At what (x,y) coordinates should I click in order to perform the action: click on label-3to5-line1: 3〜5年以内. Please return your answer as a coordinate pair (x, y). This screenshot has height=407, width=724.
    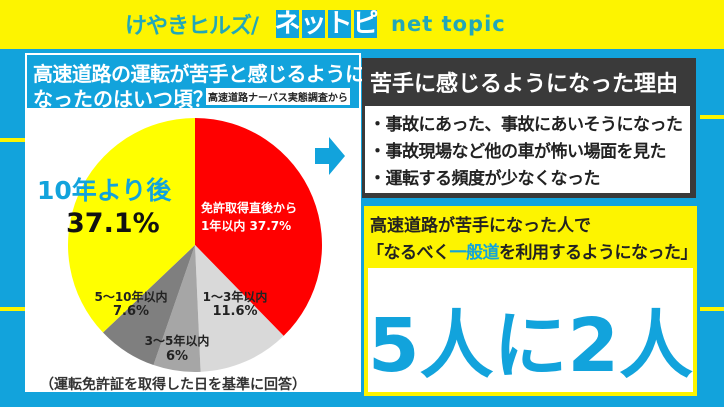
    Looking at the image, I should click on (177, 341).